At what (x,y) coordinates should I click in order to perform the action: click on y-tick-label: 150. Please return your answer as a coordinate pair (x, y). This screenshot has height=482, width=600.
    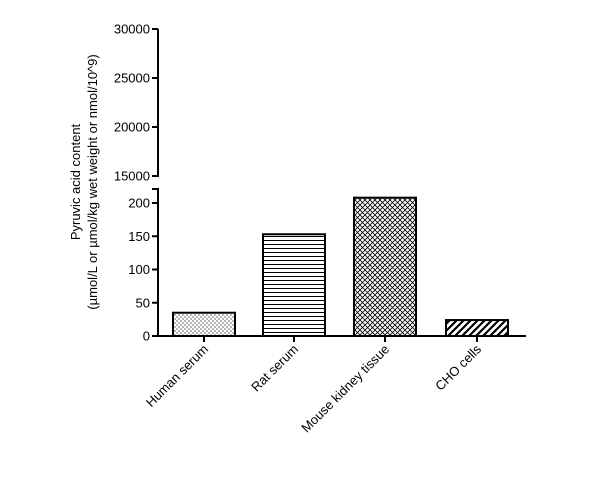
    Looking at the image, I should click on (139, 236).